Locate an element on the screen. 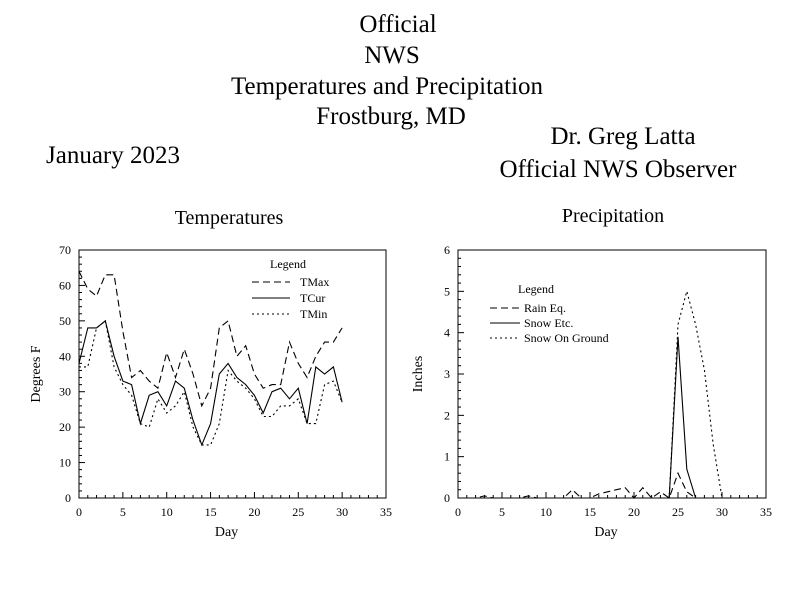 The image size is (786, 608). series-line-tmin is located at coordinates (211, 382).